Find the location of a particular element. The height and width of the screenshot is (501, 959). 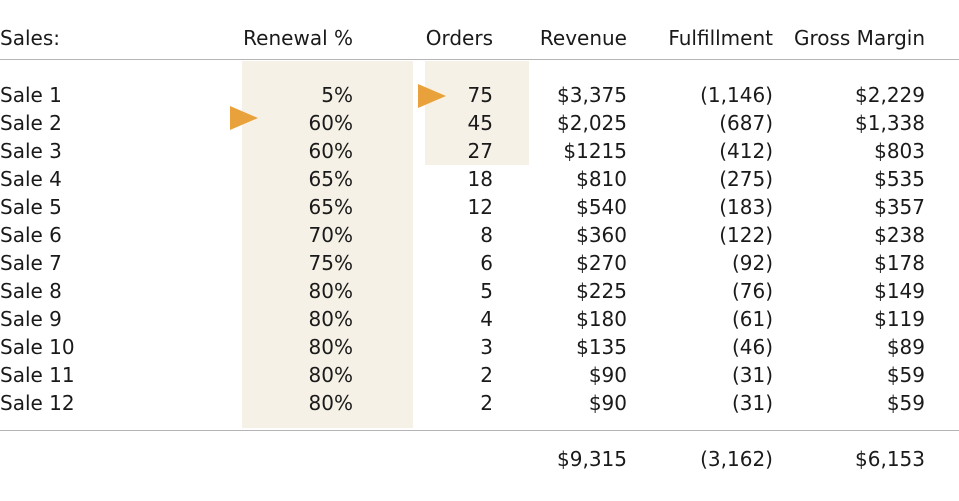

table-row: Sale 1 5% 75 $3,375 (1,146) $2,229 is located at coordinates (479, 95).